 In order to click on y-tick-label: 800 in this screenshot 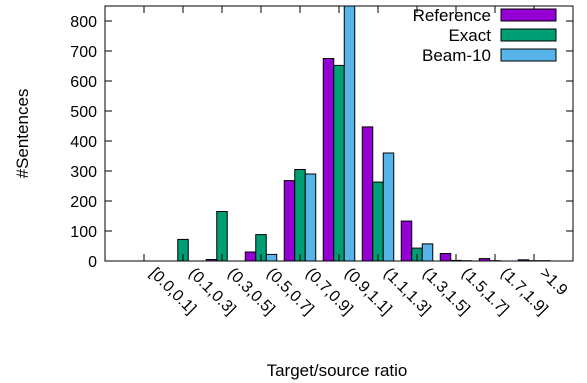, I will do `click(83, 22)`.